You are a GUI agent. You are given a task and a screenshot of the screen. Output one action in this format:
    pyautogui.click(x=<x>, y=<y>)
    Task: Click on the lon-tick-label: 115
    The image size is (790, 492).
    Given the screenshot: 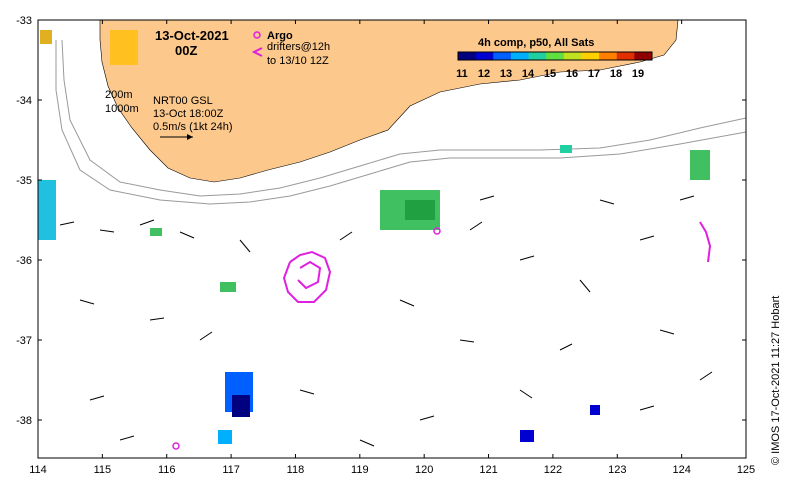 What is the action you would take?
    pyautogui.click(x=103, y=470)
    